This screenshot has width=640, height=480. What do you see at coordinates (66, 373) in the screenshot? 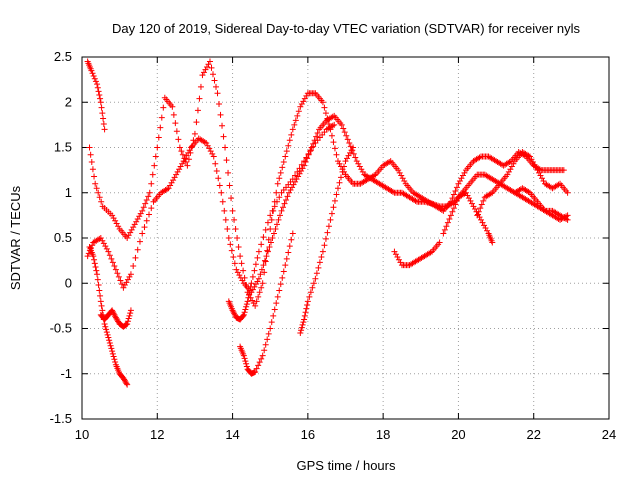
I see `y-tick-label: -1` at bounding box center [66, 373].